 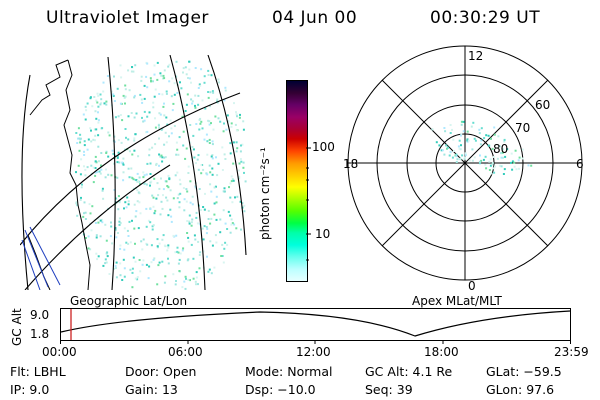 I want to click on dsp-label: Dsp:, so click(x=259, y=389).